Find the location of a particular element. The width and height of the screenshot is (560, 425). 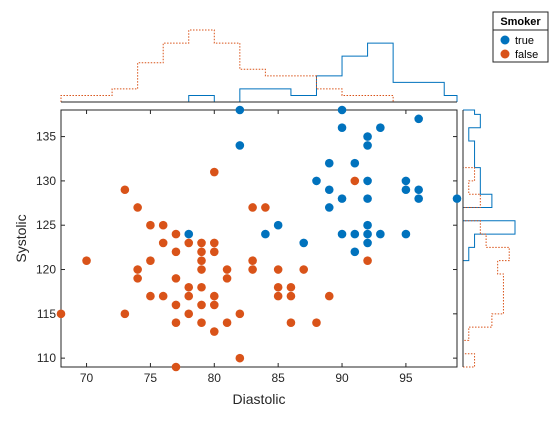

top-histogram-true is located at coordinates (259, 72).